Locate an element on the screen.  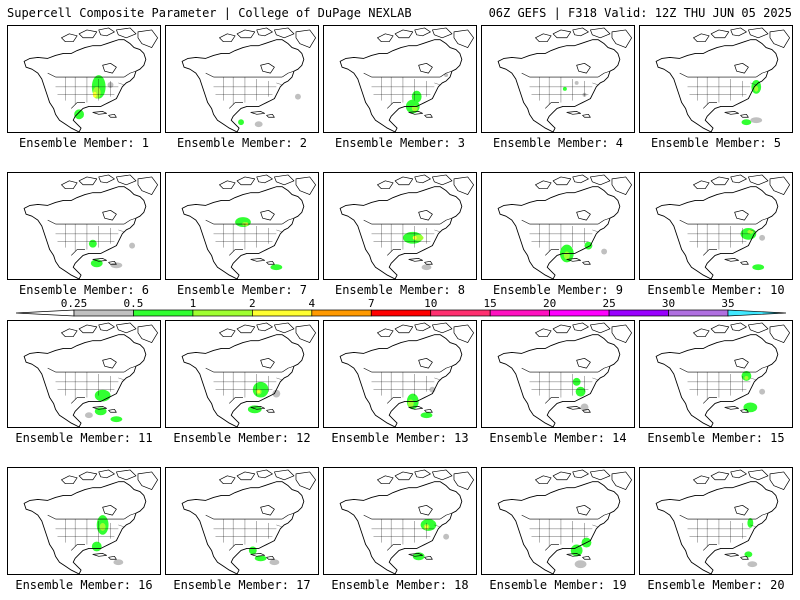
ensemble-member-label: Ensemble Member: 18 is located at coordinates (400, 585).